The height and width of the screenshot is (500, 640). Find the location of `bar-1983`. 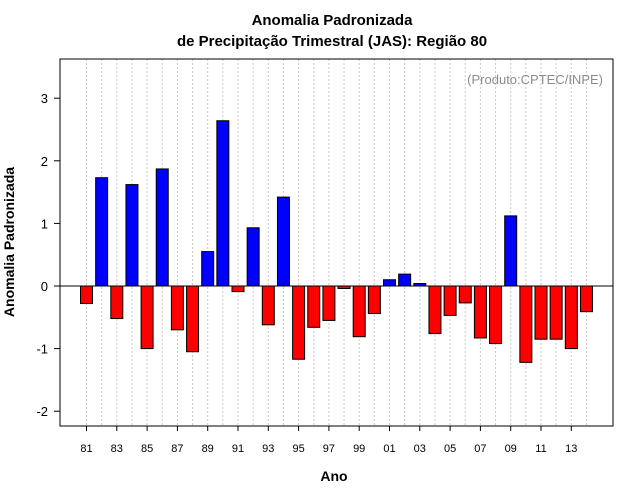

bar-1983 is located at coordinates (117, 302).